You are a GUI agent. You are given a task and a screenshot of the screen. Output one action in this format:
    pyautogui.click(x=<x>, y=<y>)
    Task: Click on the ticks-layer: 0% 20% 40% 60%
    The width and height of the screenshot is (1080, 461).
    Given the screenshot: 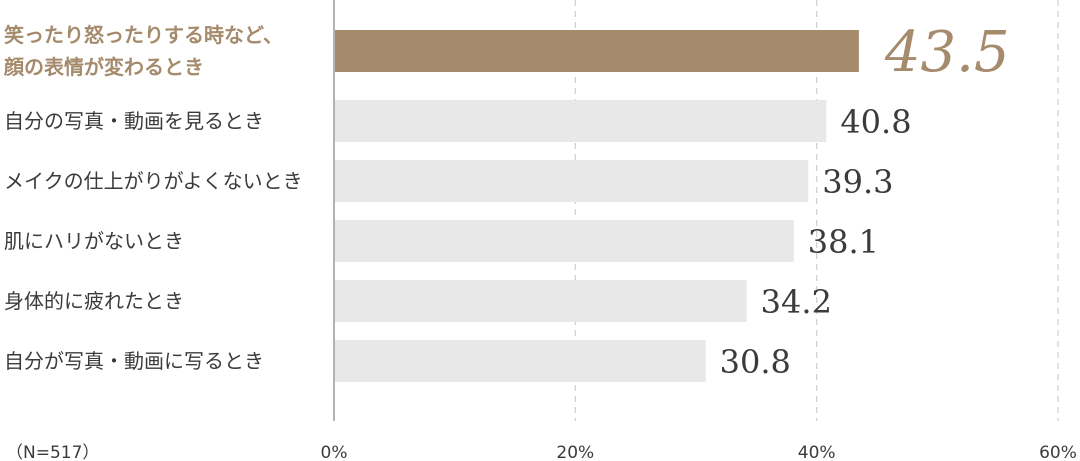 What is the action you would take?
    pyautogui.click(x=699, y=452)
    